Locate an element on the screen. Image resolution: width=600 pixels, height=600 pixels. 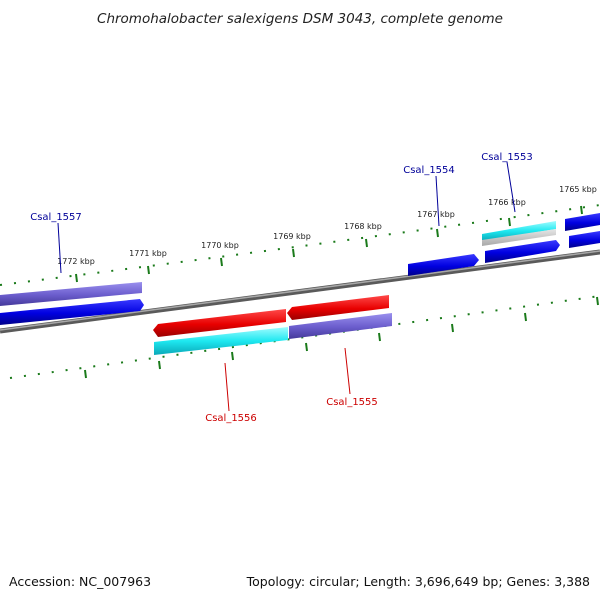
gene-csal-1556-feature is located at coordinates (219, 323).